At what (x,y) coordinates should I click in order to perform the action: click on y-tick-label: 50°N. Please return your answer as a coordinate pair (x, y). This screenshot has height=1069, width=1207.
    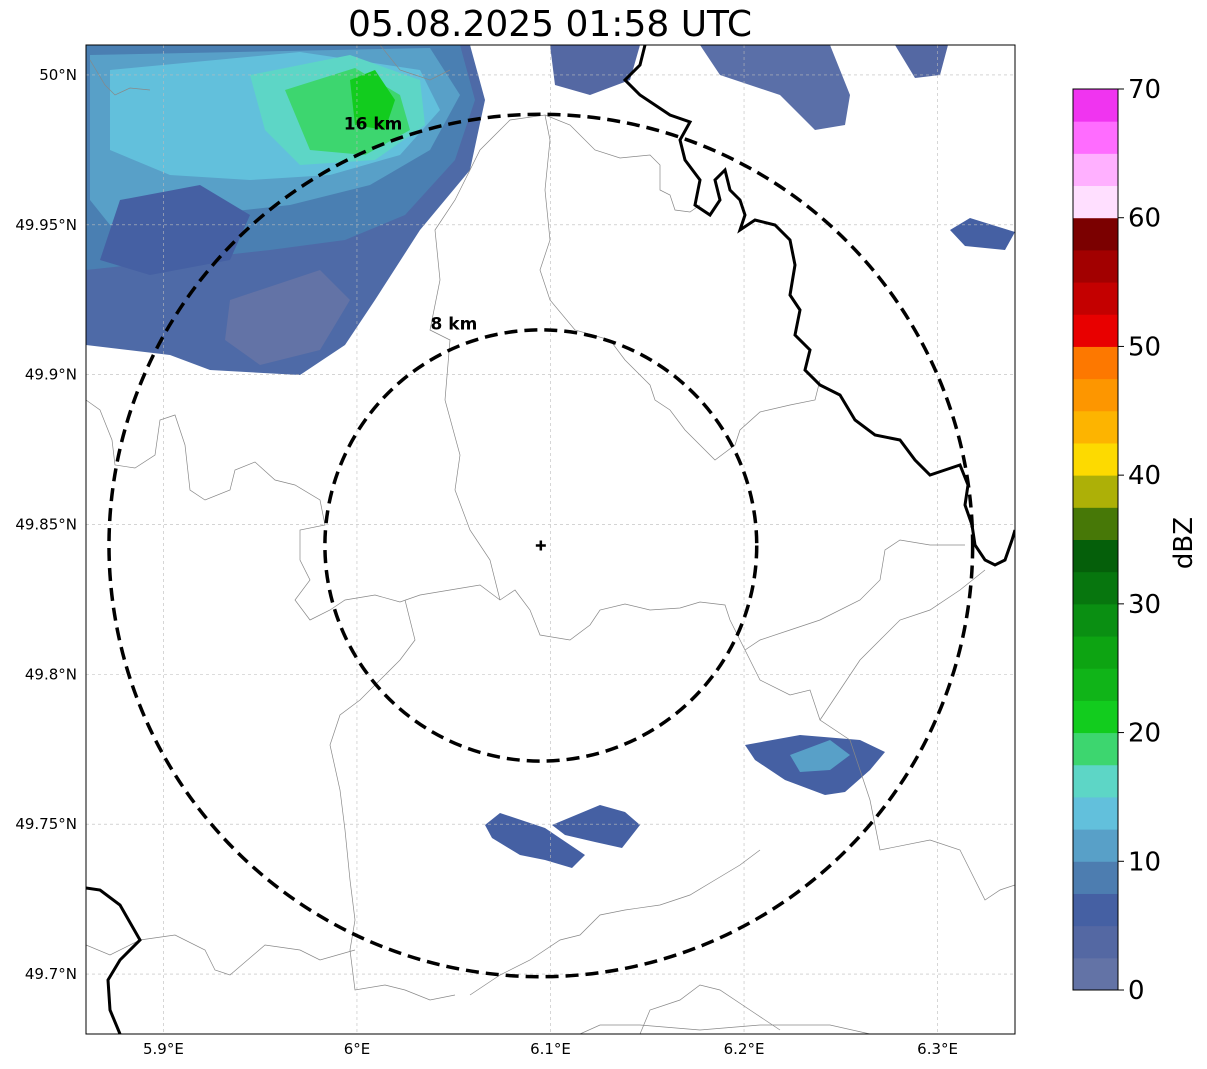
    Looking at the image, I should click on (58, 75).